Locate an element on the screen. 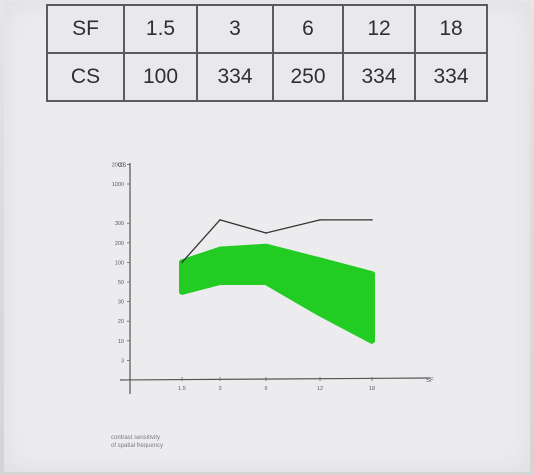 This screenshot has height=475, width=534. y-tick-label: 2000 is located at coordinates (118, 165).